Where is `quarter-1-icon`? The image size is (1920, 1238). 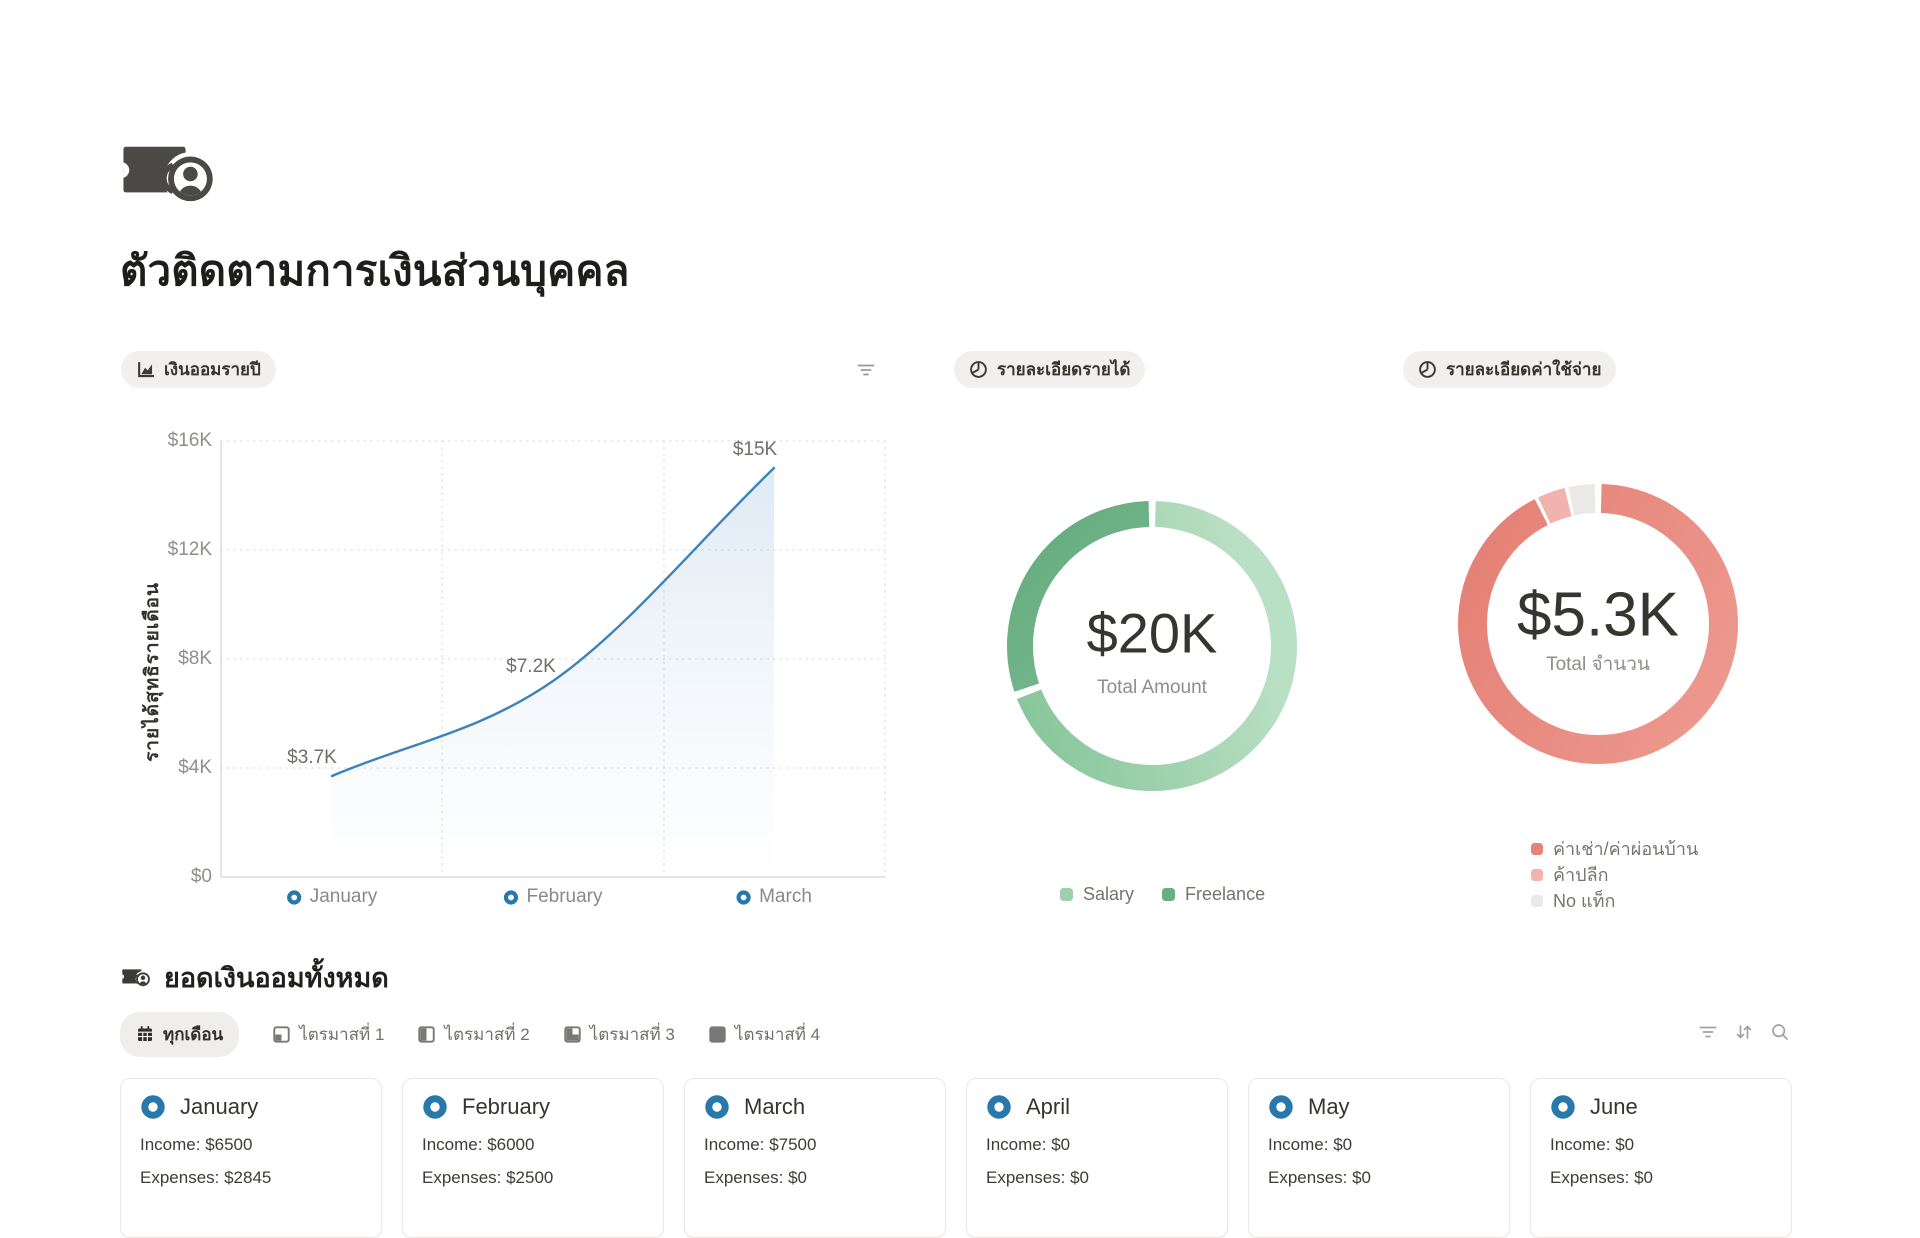 quarter-1-icon is located at coordinates (281, 1034).